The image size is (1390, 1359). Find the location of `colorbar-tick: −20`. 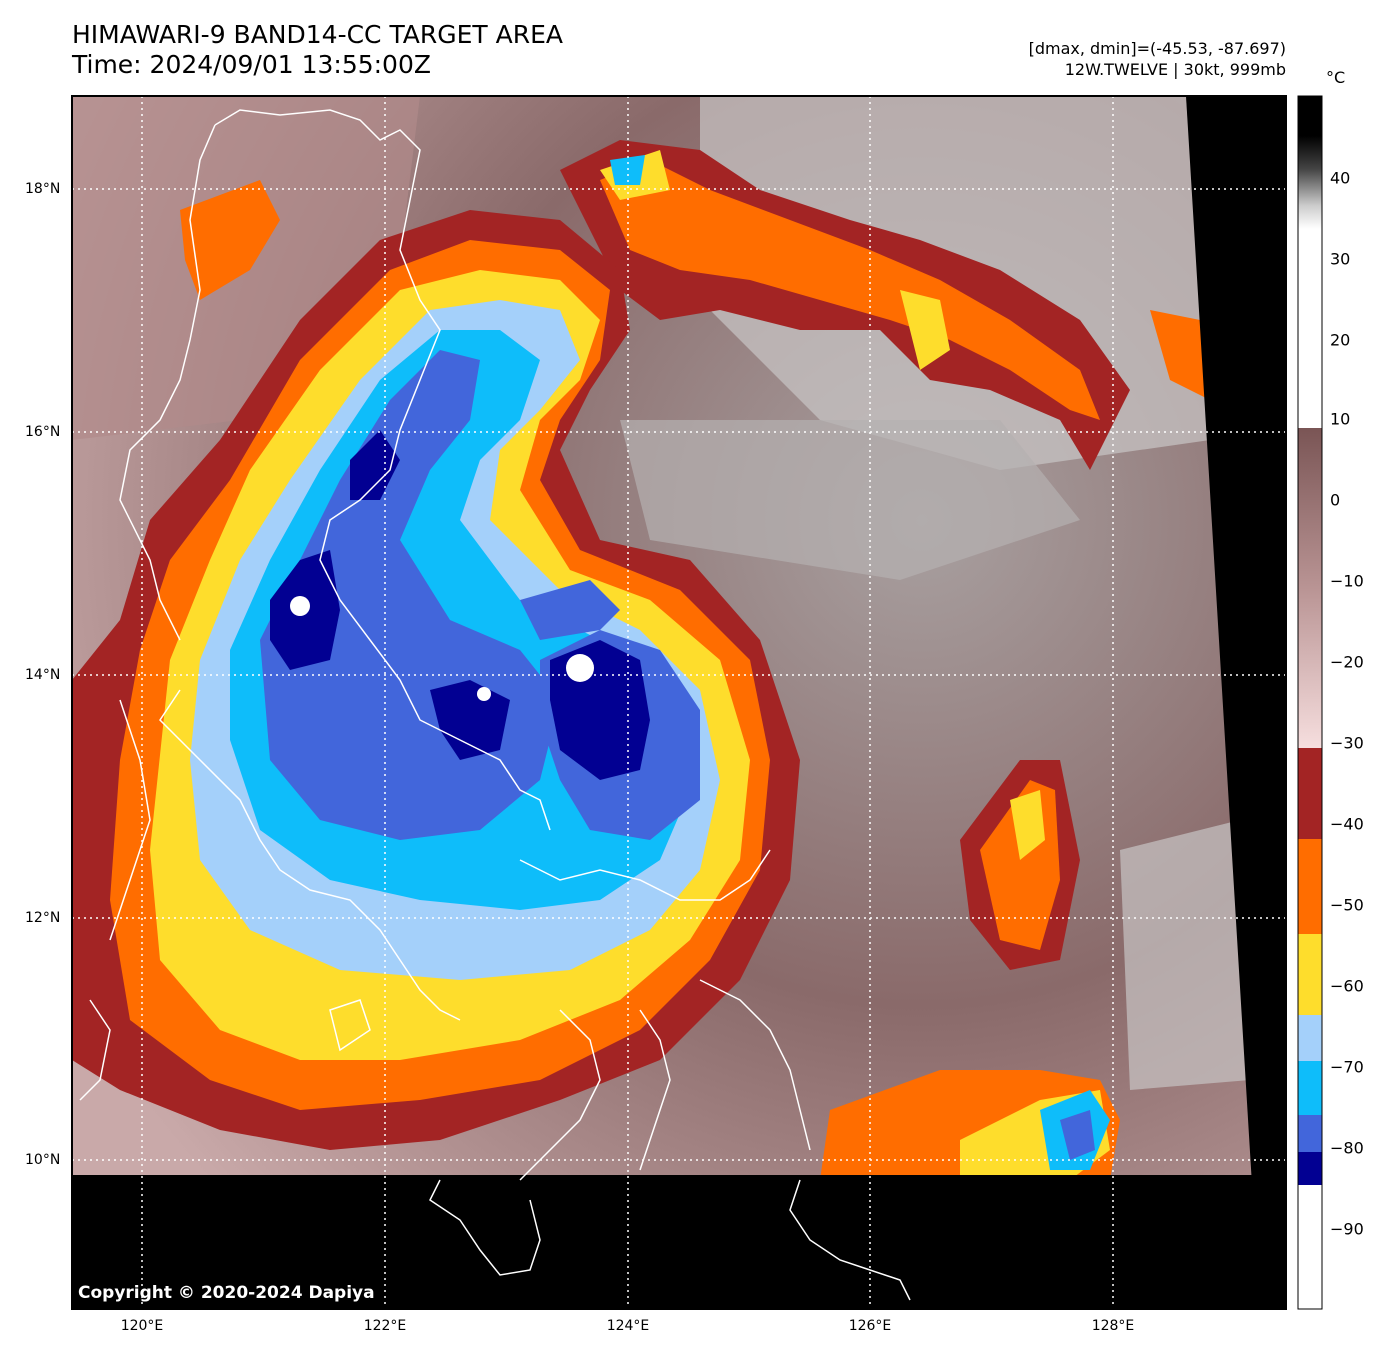

colorbar-tick: −20 is located at coordinates (1347, 662).